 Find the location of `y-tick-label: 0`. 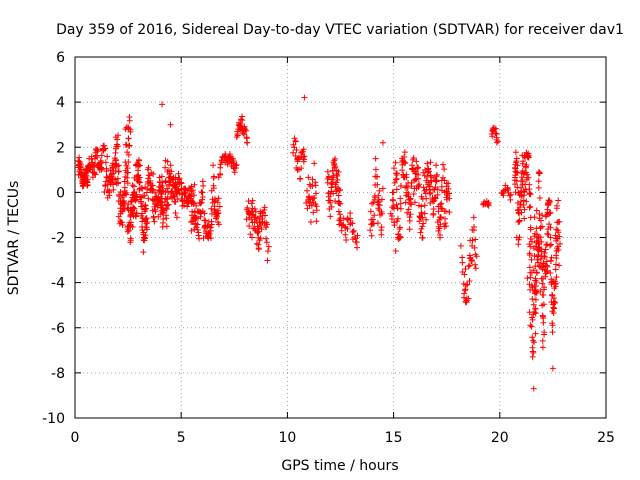

y-tick-label: 0 is located at coordinates (60, 193).